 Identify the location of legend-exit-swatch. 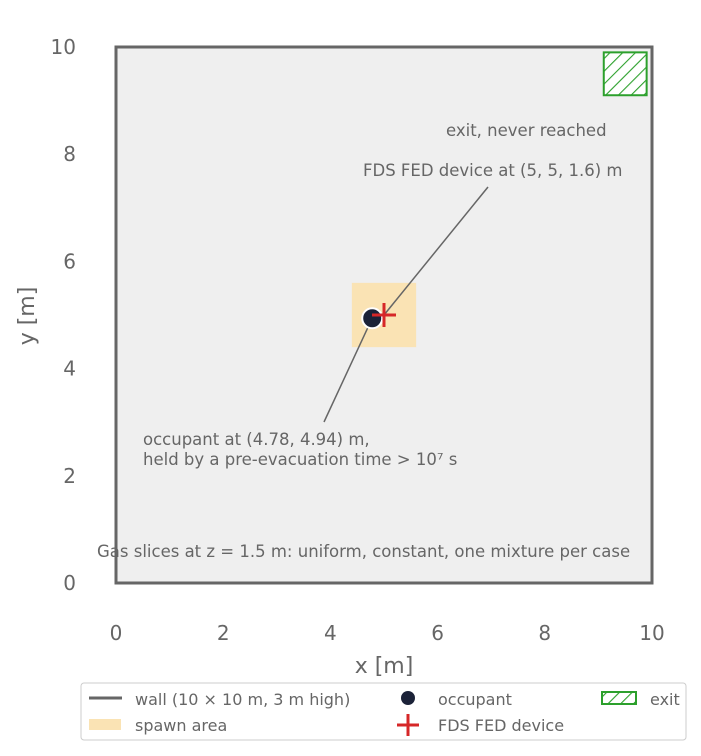
(619, 698).